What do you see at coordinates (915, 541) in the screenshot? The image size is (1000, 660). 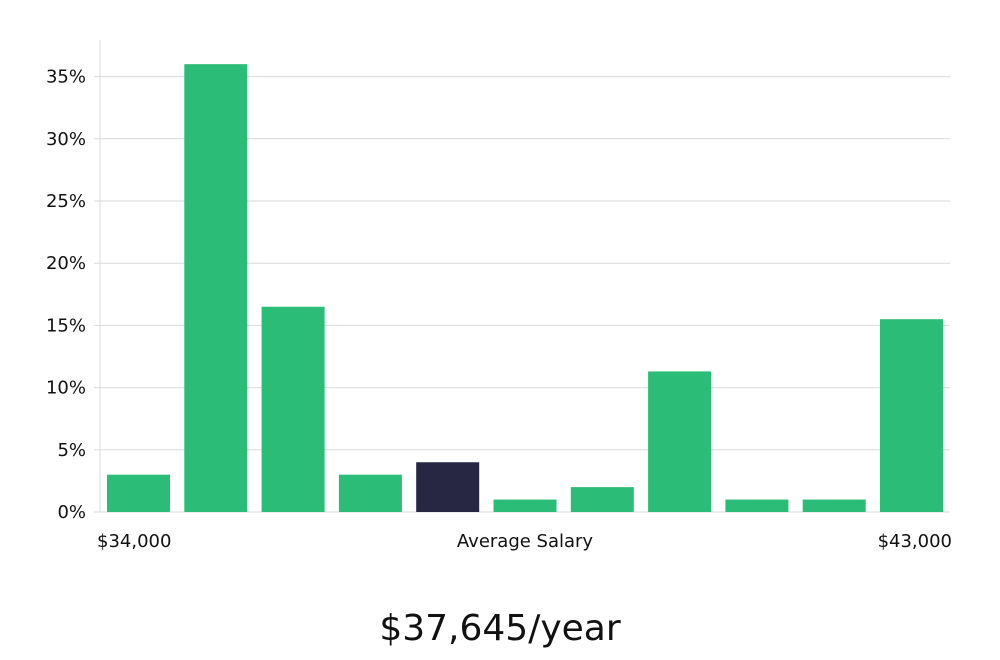 I see `x-axis-max-label: $43,000` at bounding box center [915, 541].